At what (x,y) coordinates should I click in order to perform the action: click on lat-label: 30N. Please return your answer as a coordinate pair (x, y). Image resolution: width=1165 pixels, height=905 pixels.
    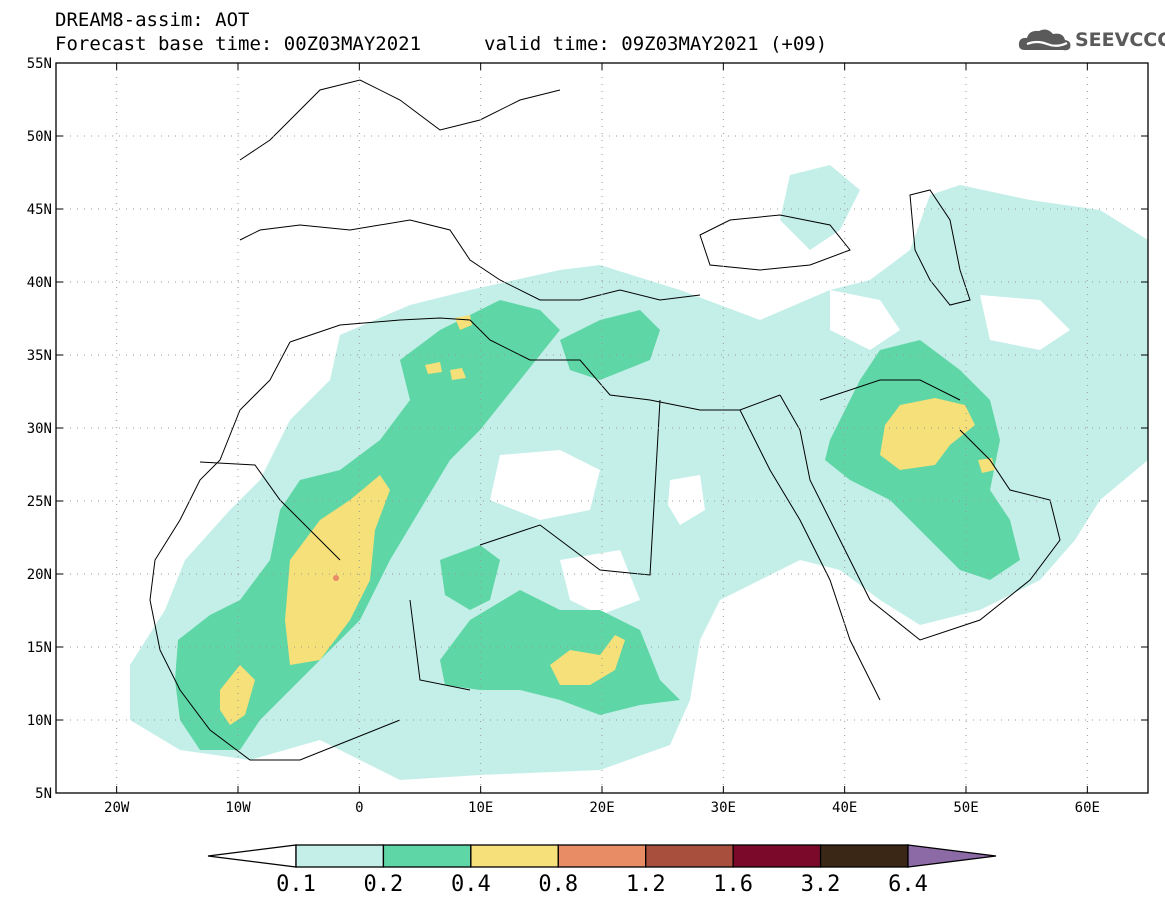
    Looking at the image, I should click on (39, 429).